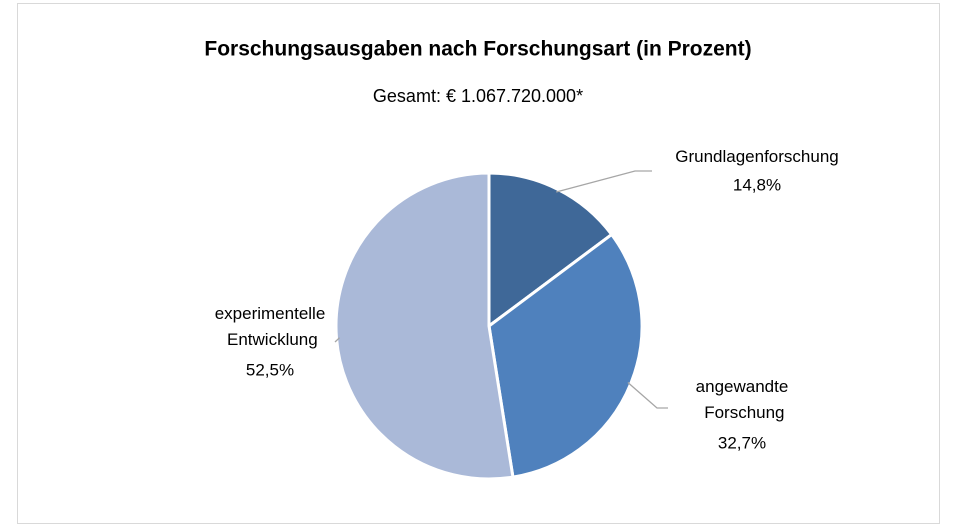 This screenshot has height=528, width=957. What do you see at coordinates (742, 399) in the screenshot?
I see `category-label: angewandte Forschung` at bounding box center [742, 399].